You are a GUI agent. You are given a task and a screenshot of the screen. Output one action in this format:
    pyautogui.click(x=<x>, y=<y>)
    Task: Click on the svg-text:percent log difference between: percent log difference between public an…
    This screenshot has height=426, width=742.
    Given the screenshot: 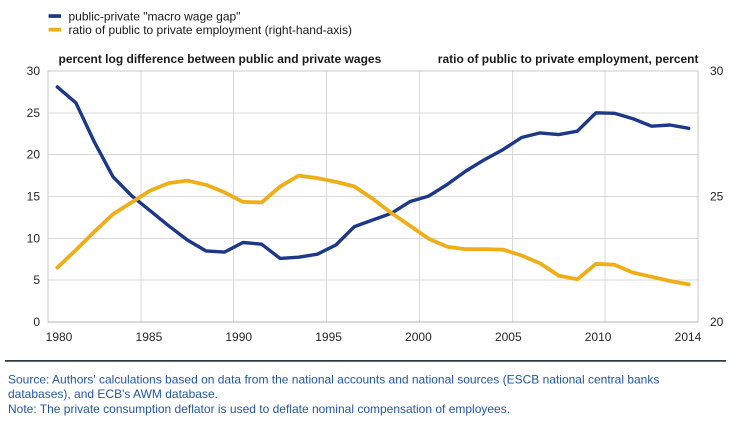 What is the action you would take?
    pyautogui.click(x=220, y=59)
    